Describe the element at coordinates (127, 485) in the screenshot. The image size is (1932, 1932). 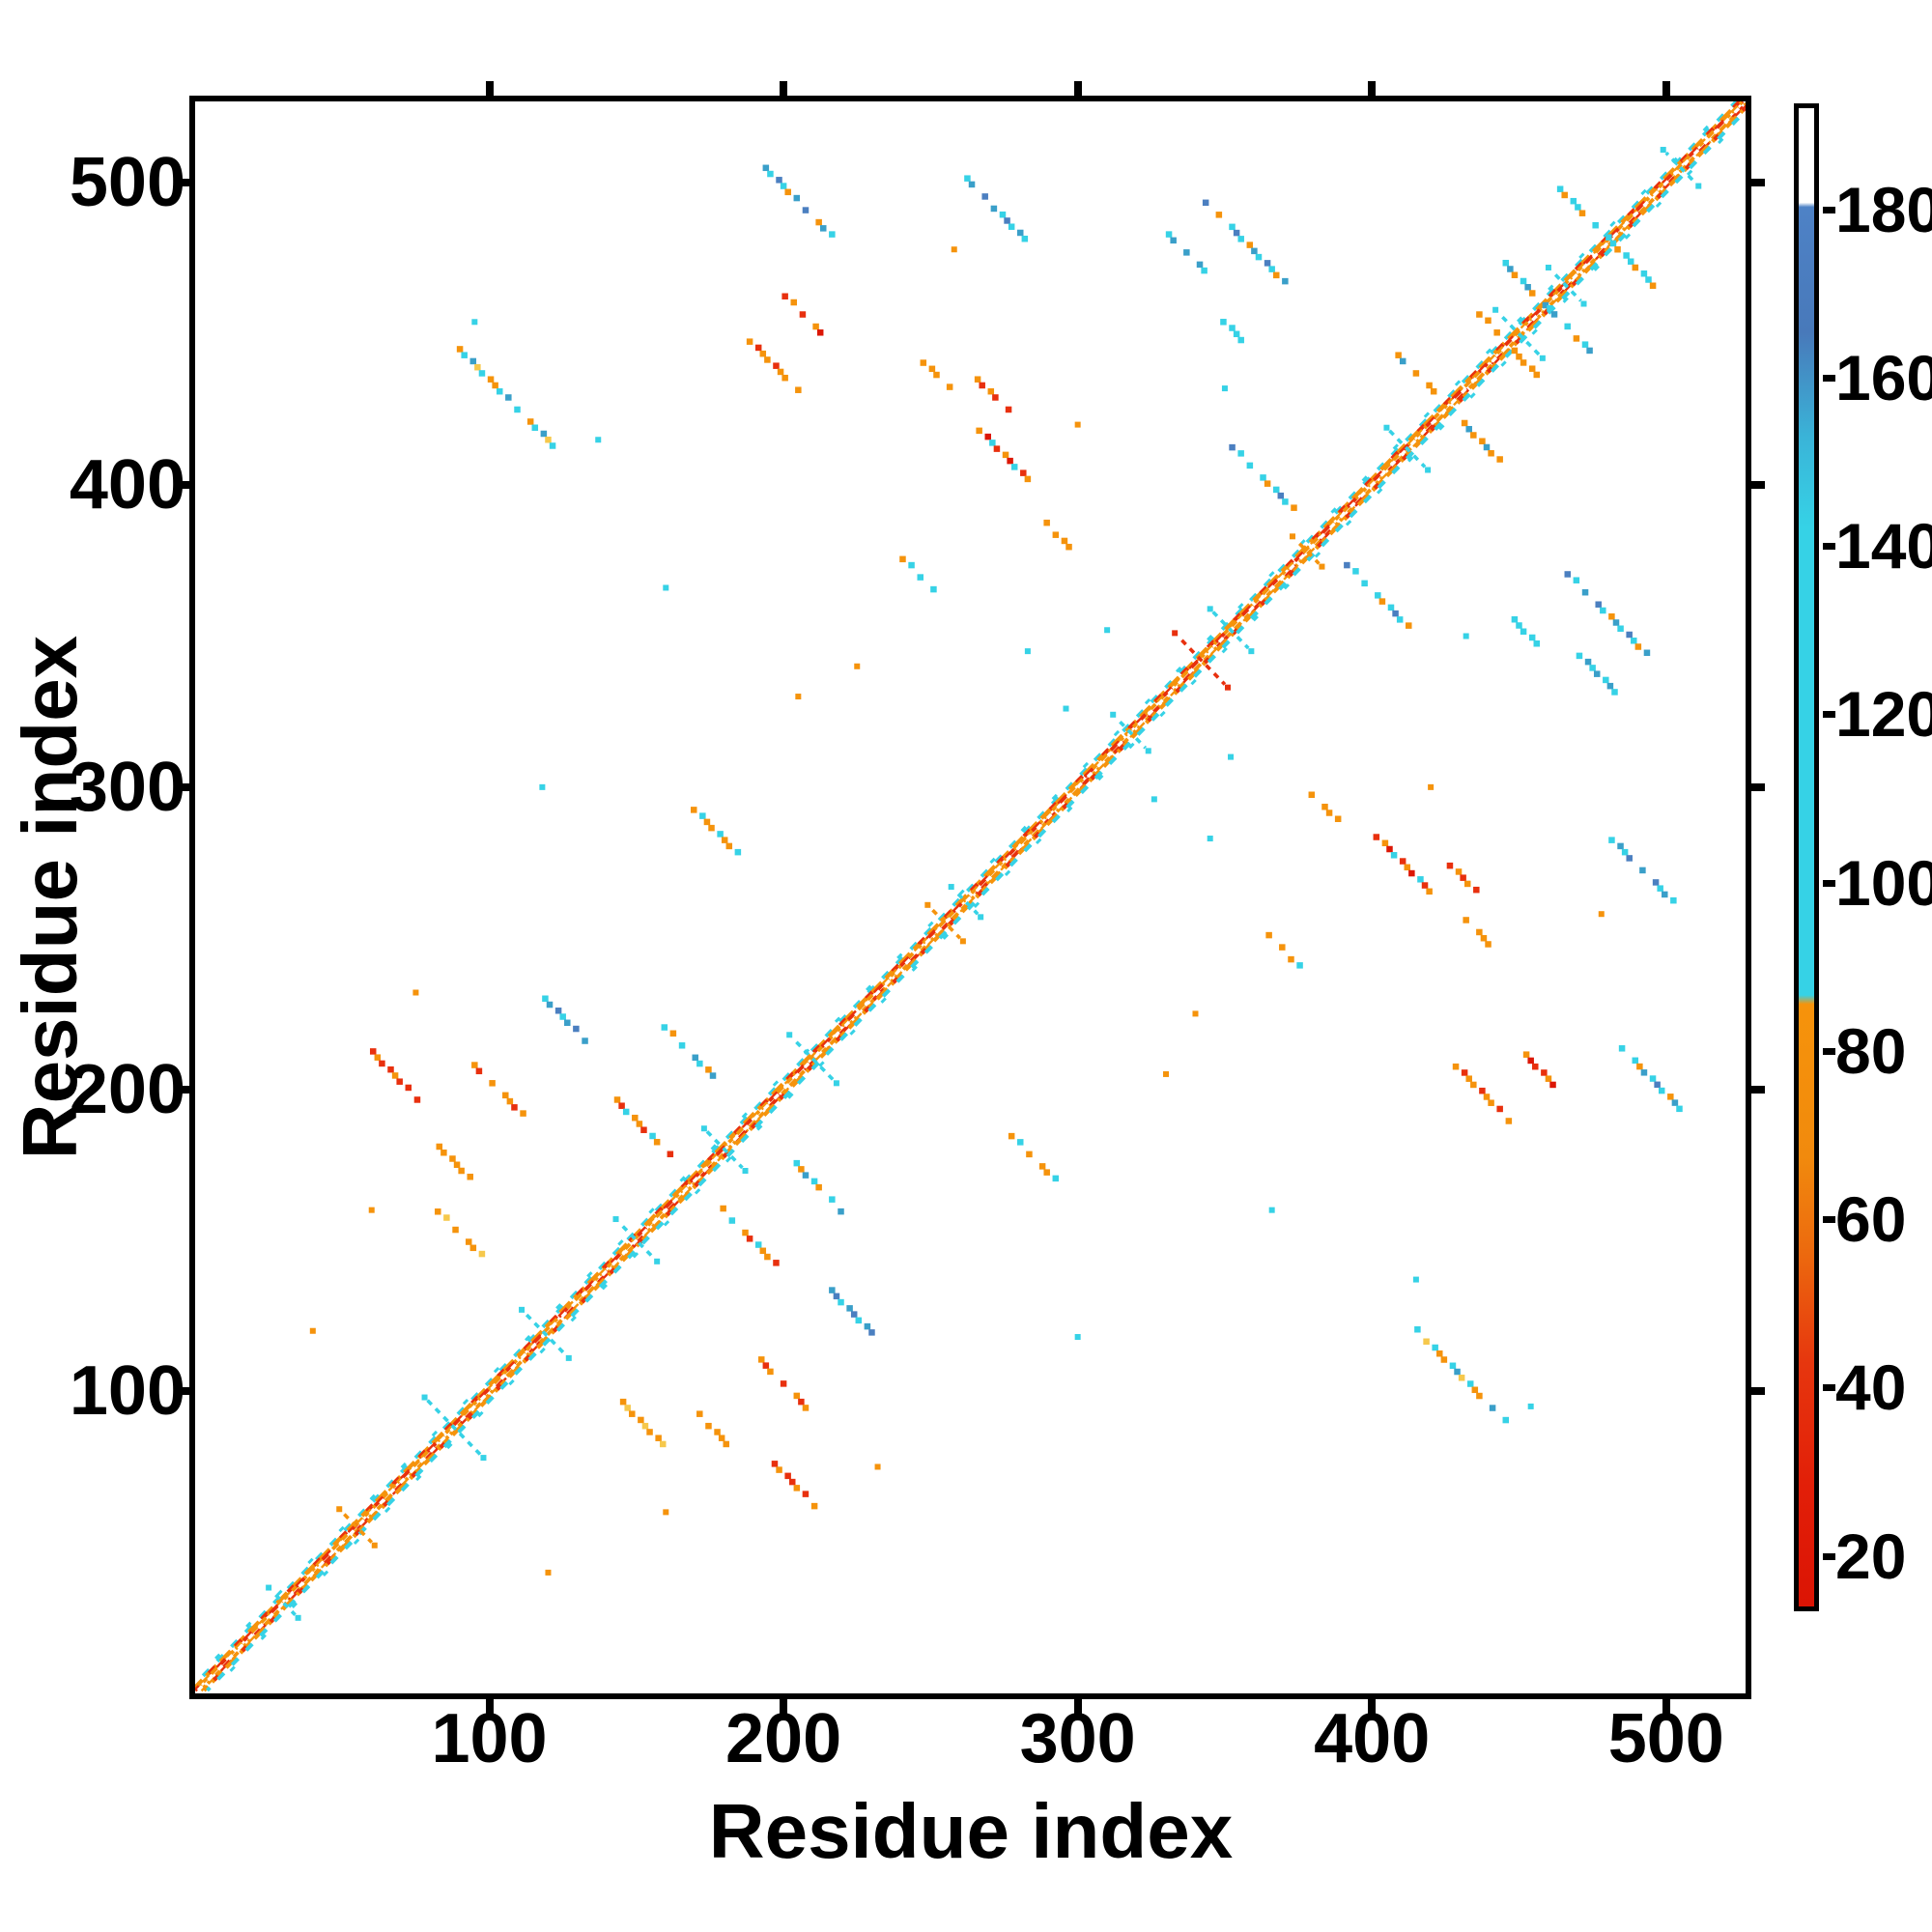
I see `y-tick-label: 400` at that location.